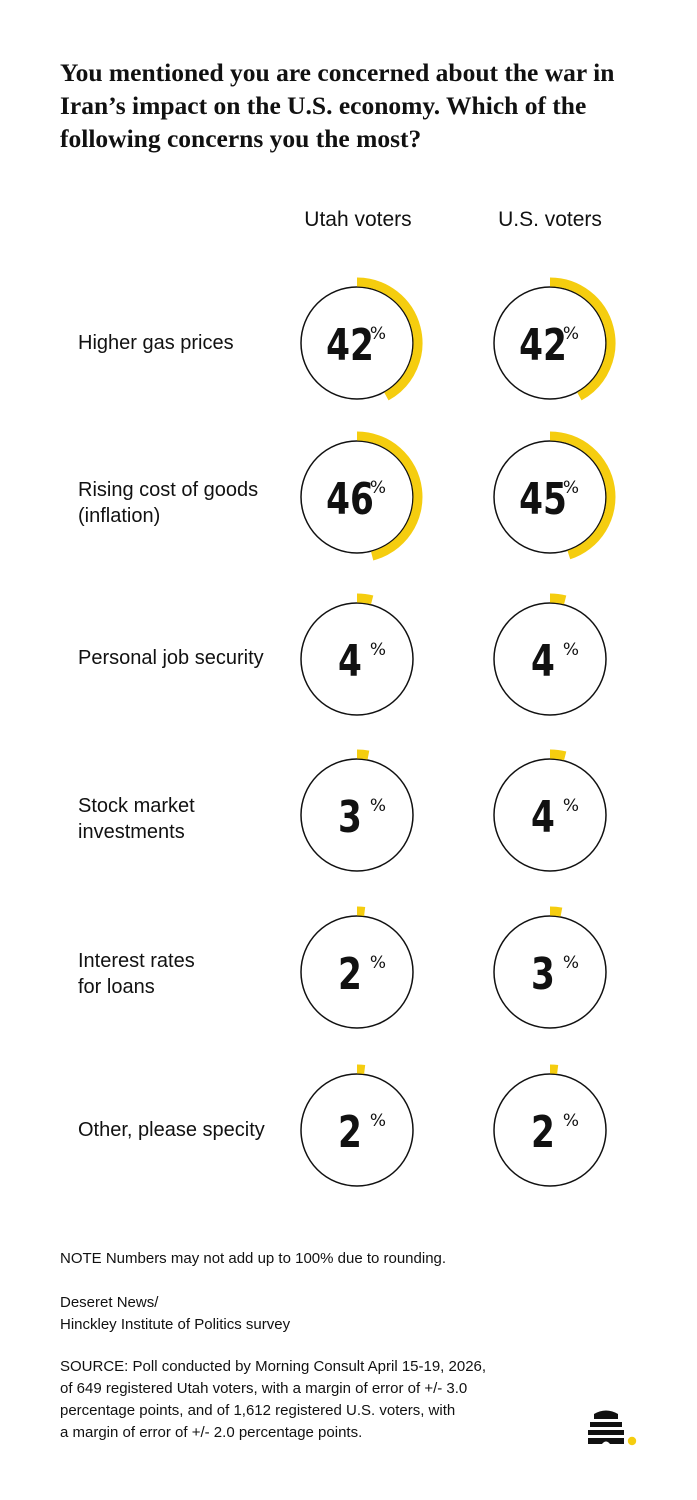 The image size is (697, 1500). What do you see at coordinates (571, 650) in the screenshot?
I see `percent-sign-us-2: %` at bounding box center [571, 650].